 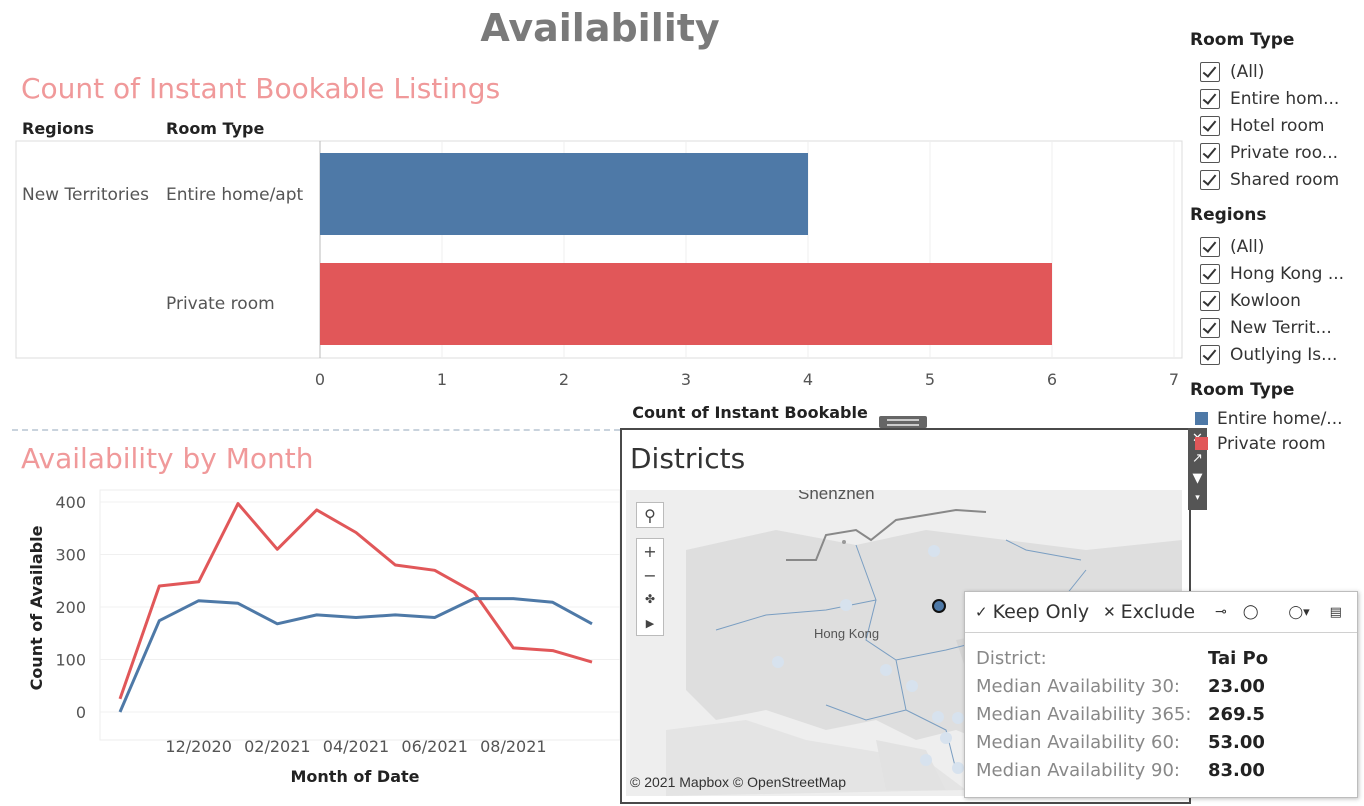 I want to click on bar-x-axis-title: Count of Instant Bookable, so click(x=750, y=412).